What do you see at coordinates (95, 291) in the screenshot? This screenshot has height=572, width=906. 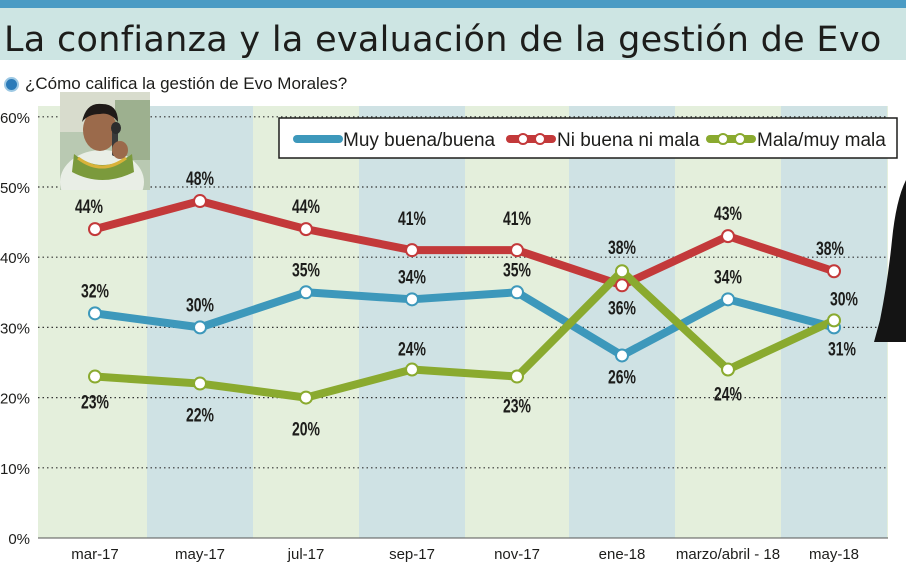 I see `data-label-muy-buena: 32%` at bounding box center [95, 291].